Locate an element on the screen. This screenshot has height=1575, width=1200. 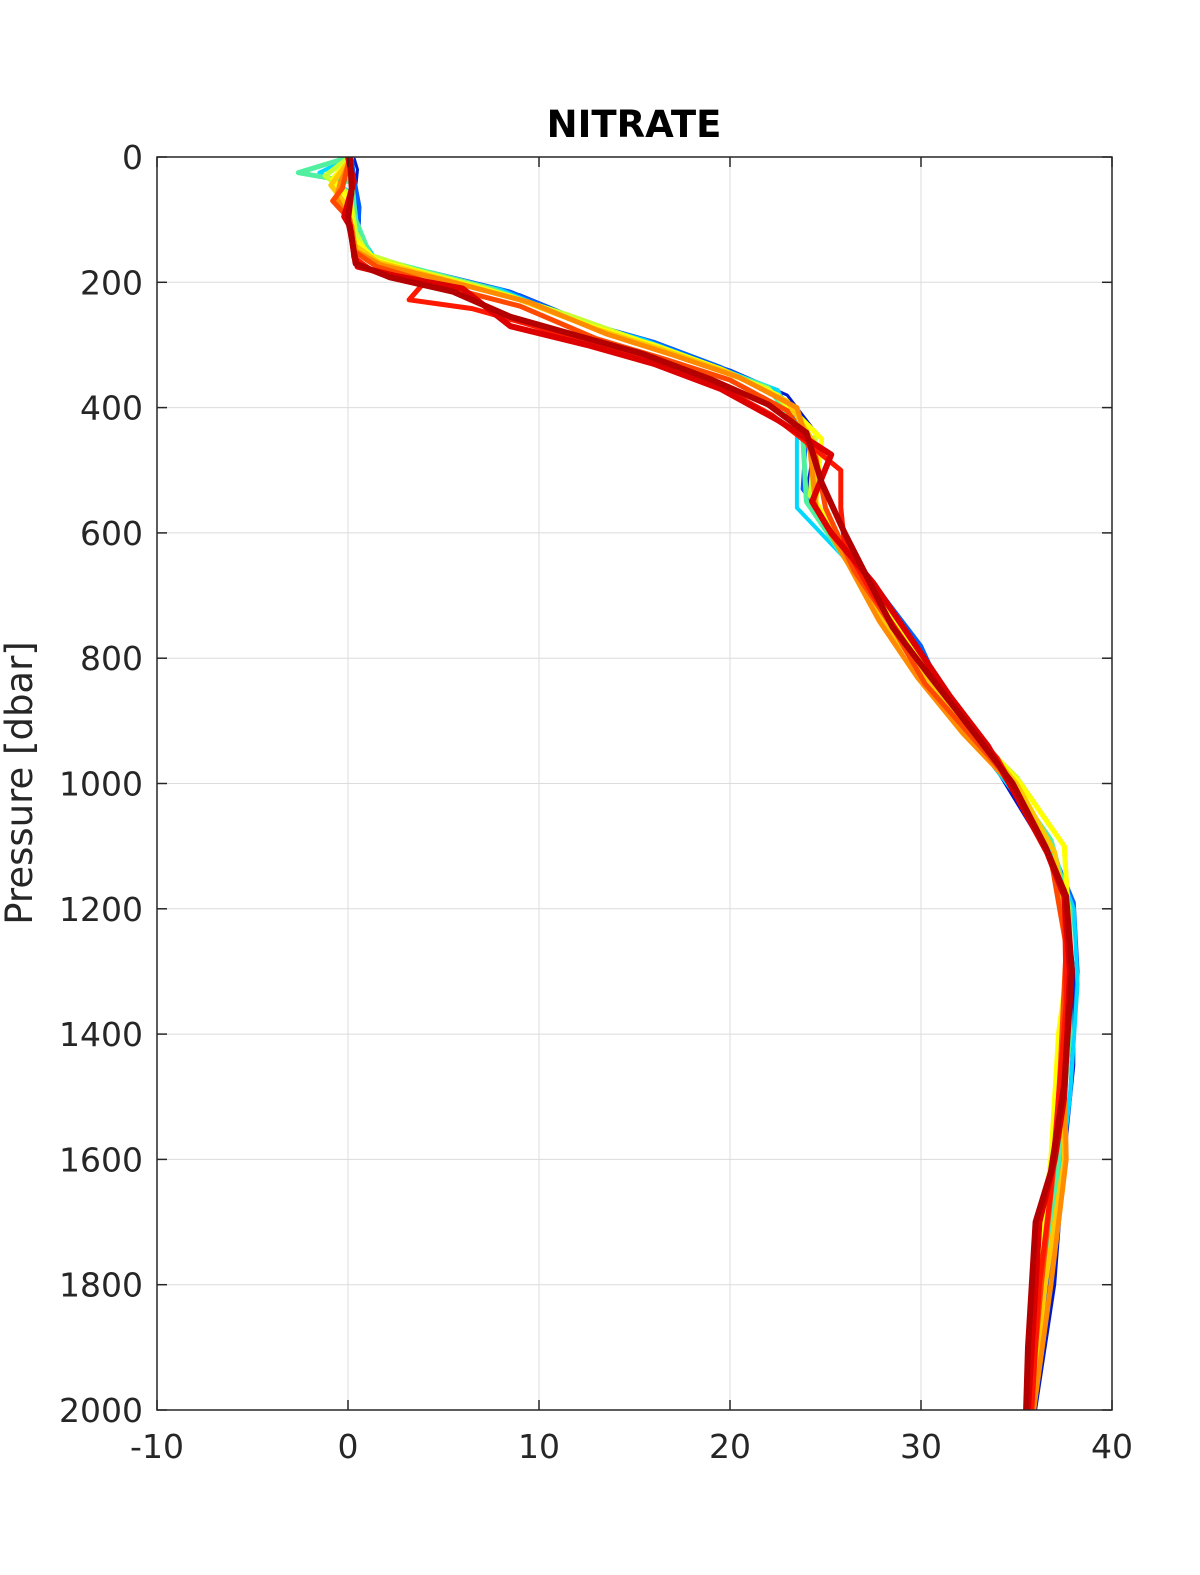
y-tick-label: 200 is located at coordinates (111, 282).